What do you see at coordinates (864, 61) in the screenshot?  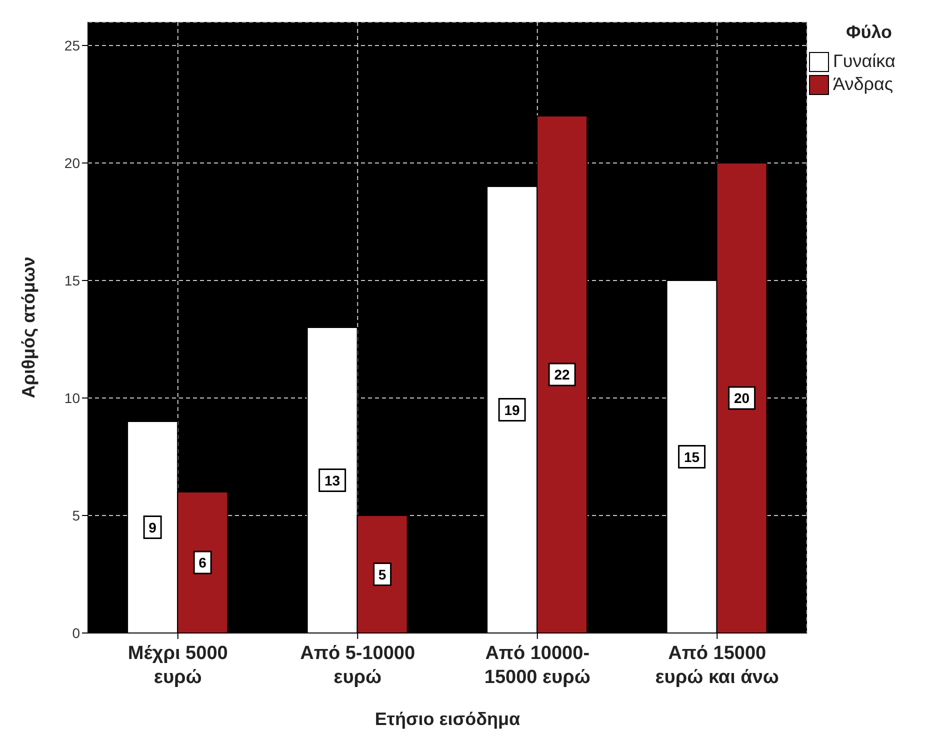 I see `legend-label: Γυναίκα` at bounding box center [864, 61].